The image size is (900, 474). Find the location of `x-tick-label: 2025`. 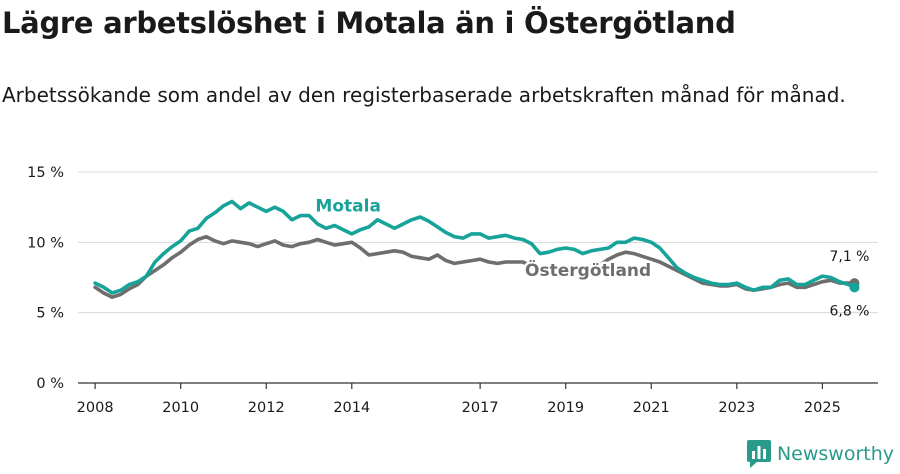

x-tick-label: 2025 is located at coordinates (822, 408).